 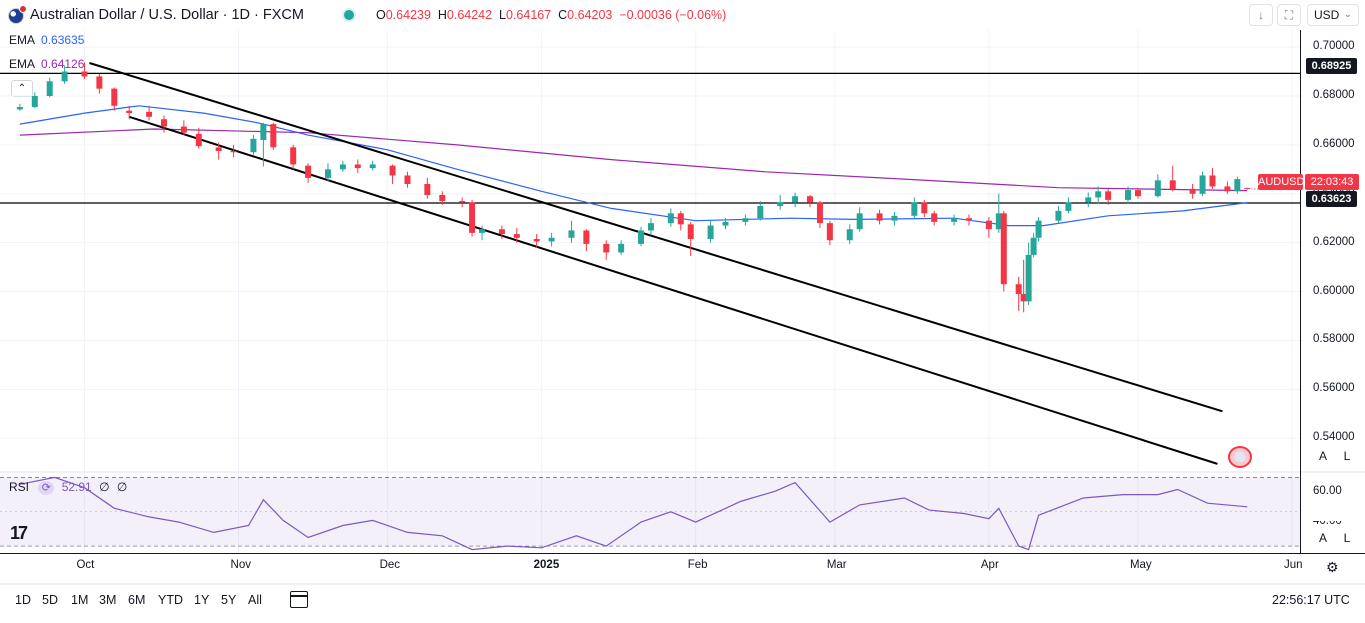 What do you see at coordinates (442, 15) in the screenshot?
I see `high-key: H` at bounding box center [442, 15].